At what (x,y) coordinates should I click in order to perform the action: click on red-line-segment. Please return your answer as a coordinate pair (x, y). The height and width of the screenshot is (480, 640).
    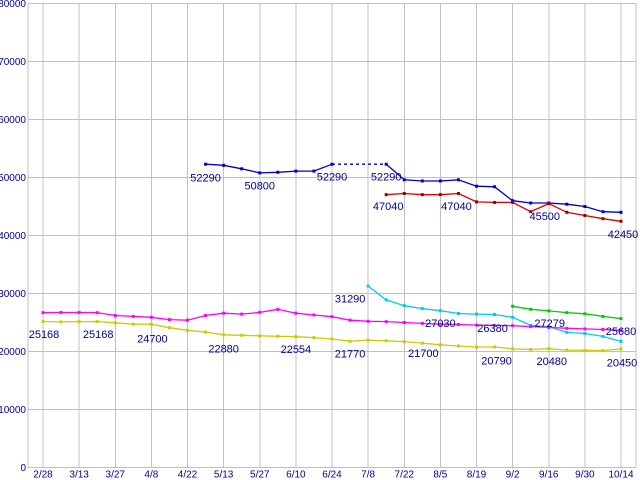
    Looking at the image, I should click on (504, 207).